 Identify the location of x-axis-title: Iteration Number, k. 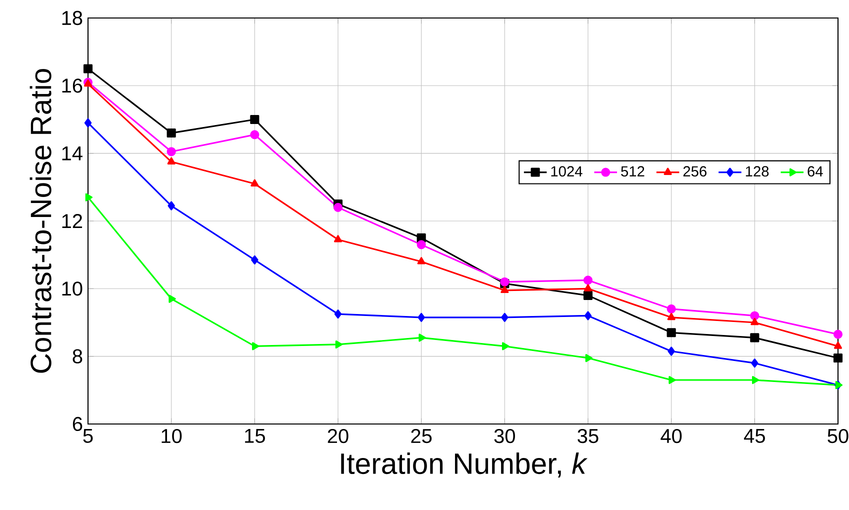
(464, 465).